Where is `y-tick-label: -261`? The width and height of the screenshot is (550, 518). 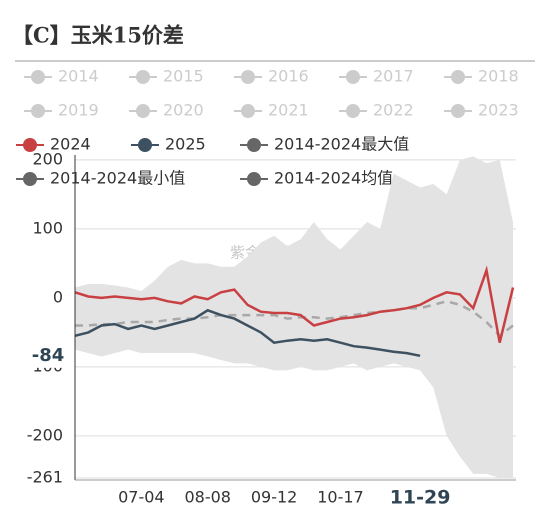
y-tick-label: -261 is located at coordinates (45, 477).